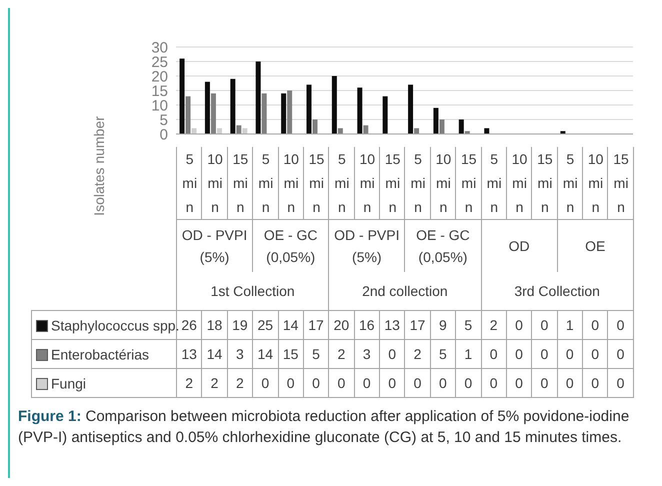 The height and width of the screenshot is (486, 662). Describe the element at coordinates (159, 105) in the screenshot. I see `y-tick-label: 10` at that location.